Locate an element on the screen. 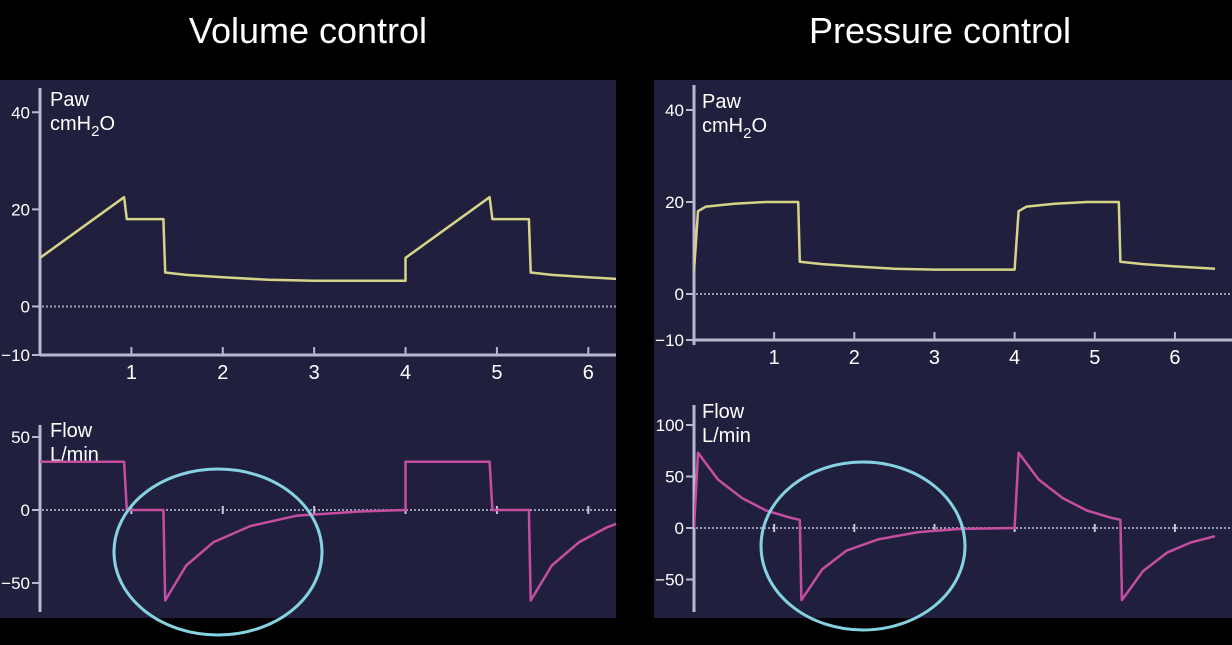 The image size is (1232, 645). annotation-circle-volume is located at coordinates (218, 552).